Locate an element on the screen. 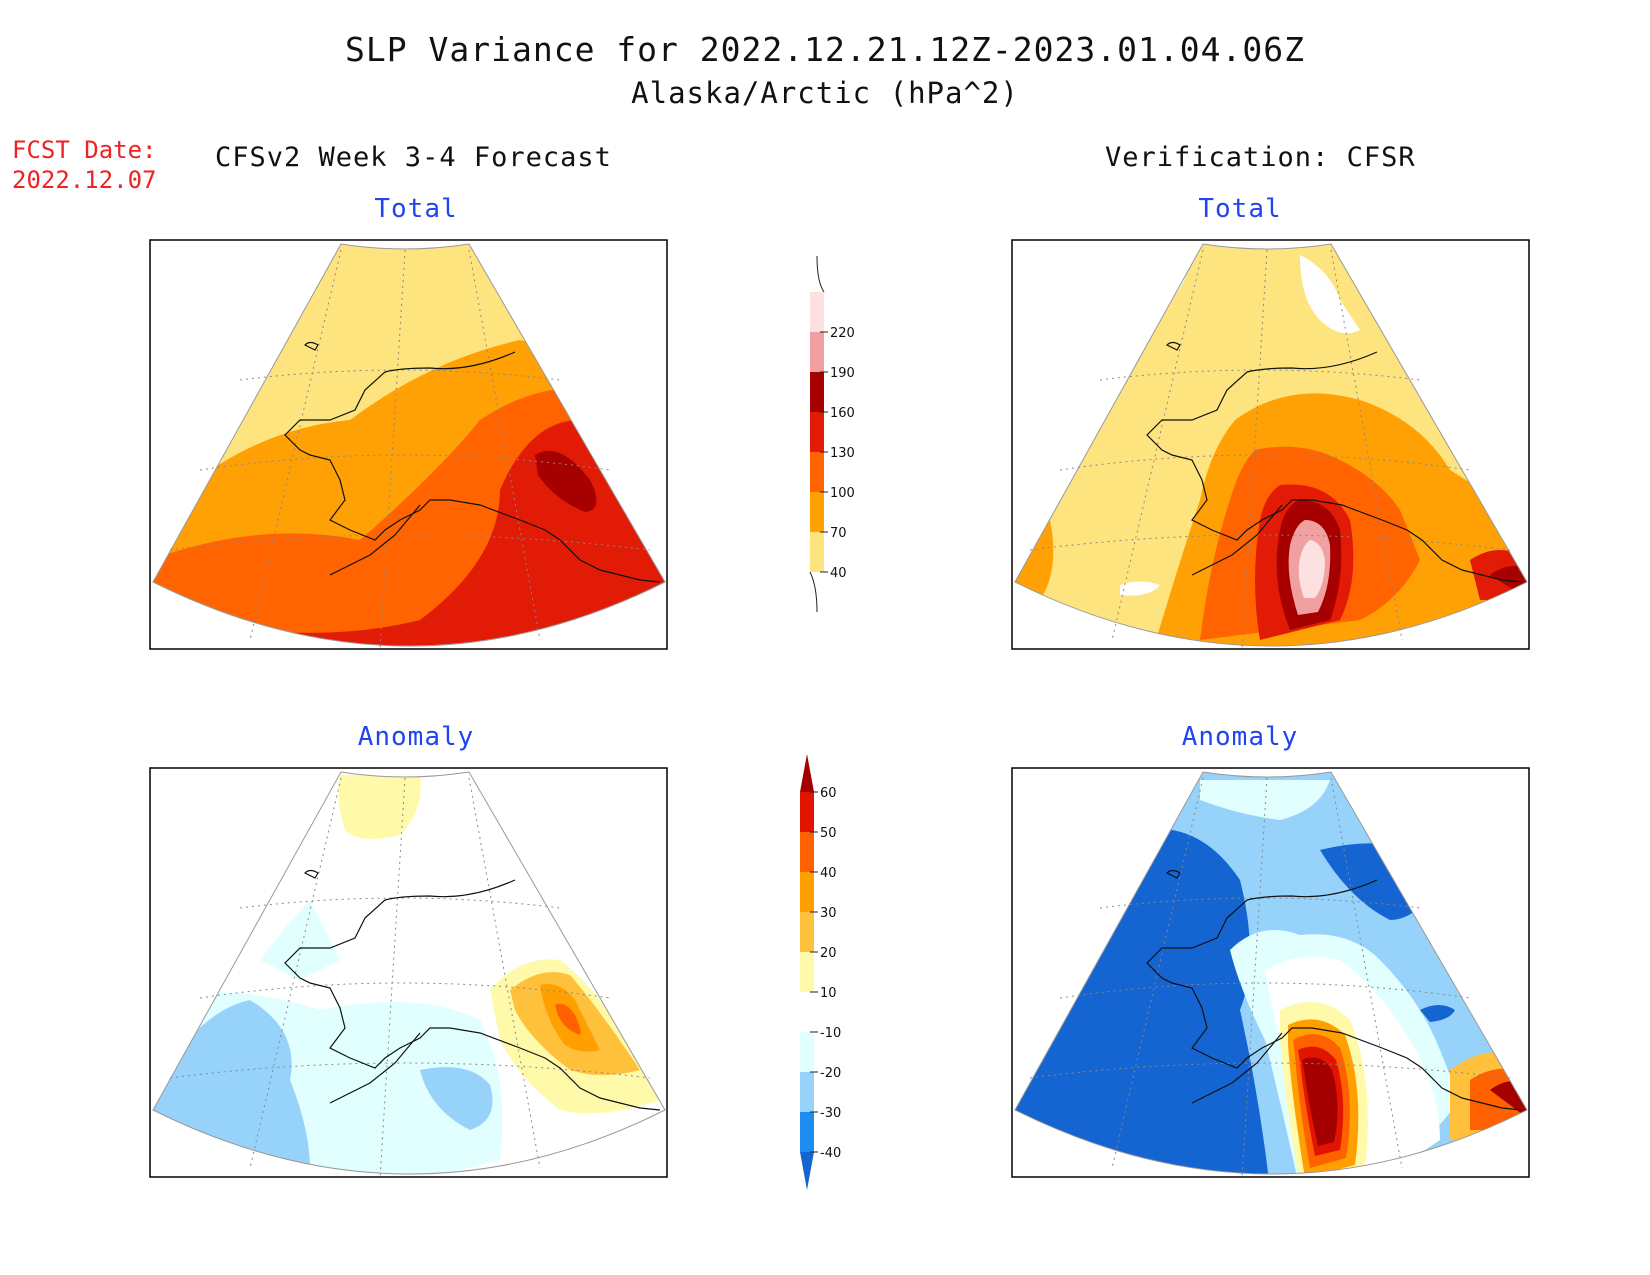 The image size is (1650, 1275). verification-total-frame is located at coordinates (1270, 444).